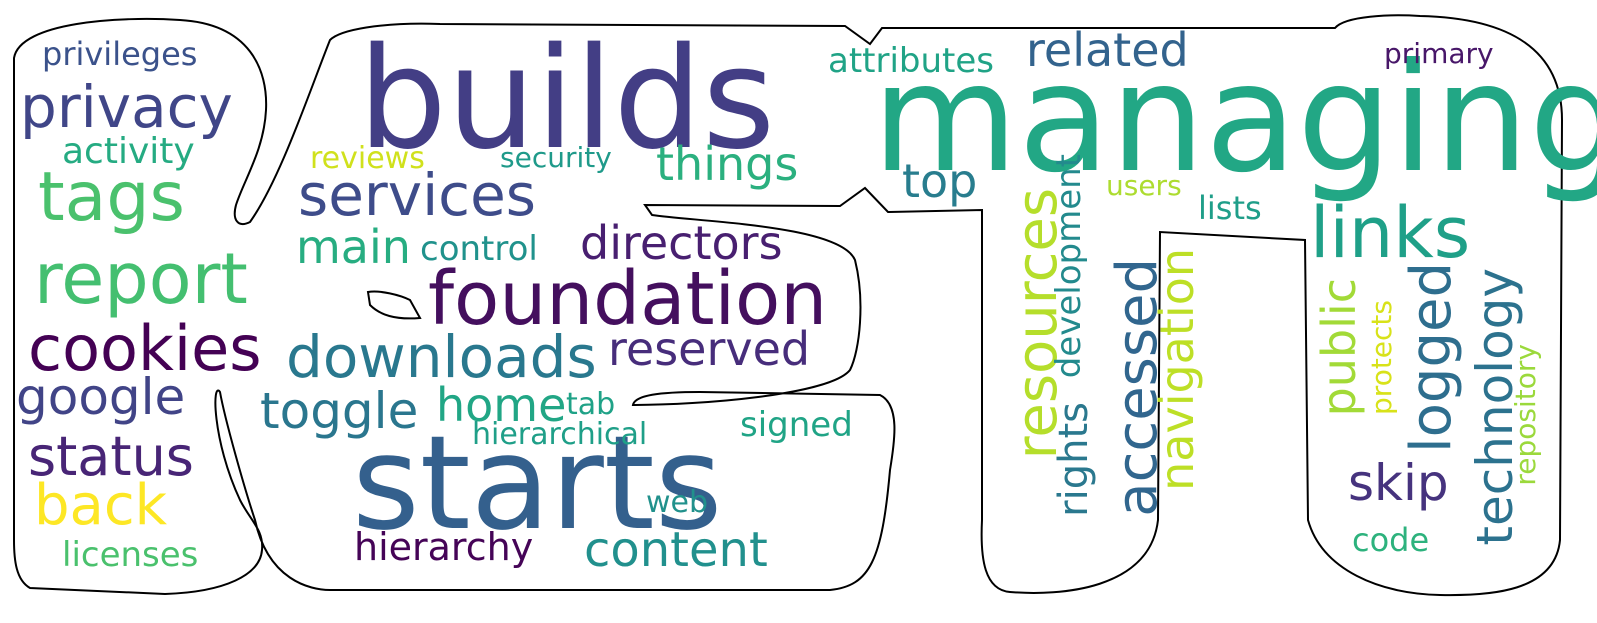 The image size is (1597, 623). What do you see at coordinates (1339, 347) in the screenshot?
I see `word-public: public` at bounding box center [1339, 347].